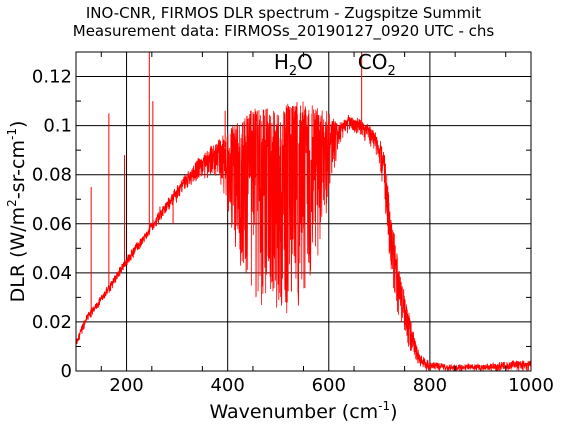 The image size is (567, 425). Describe the element at coordinates (17, 212) in the screenshot. I see `y-axis-label: DLR (W/m2-sr-cm-1)` at that location.